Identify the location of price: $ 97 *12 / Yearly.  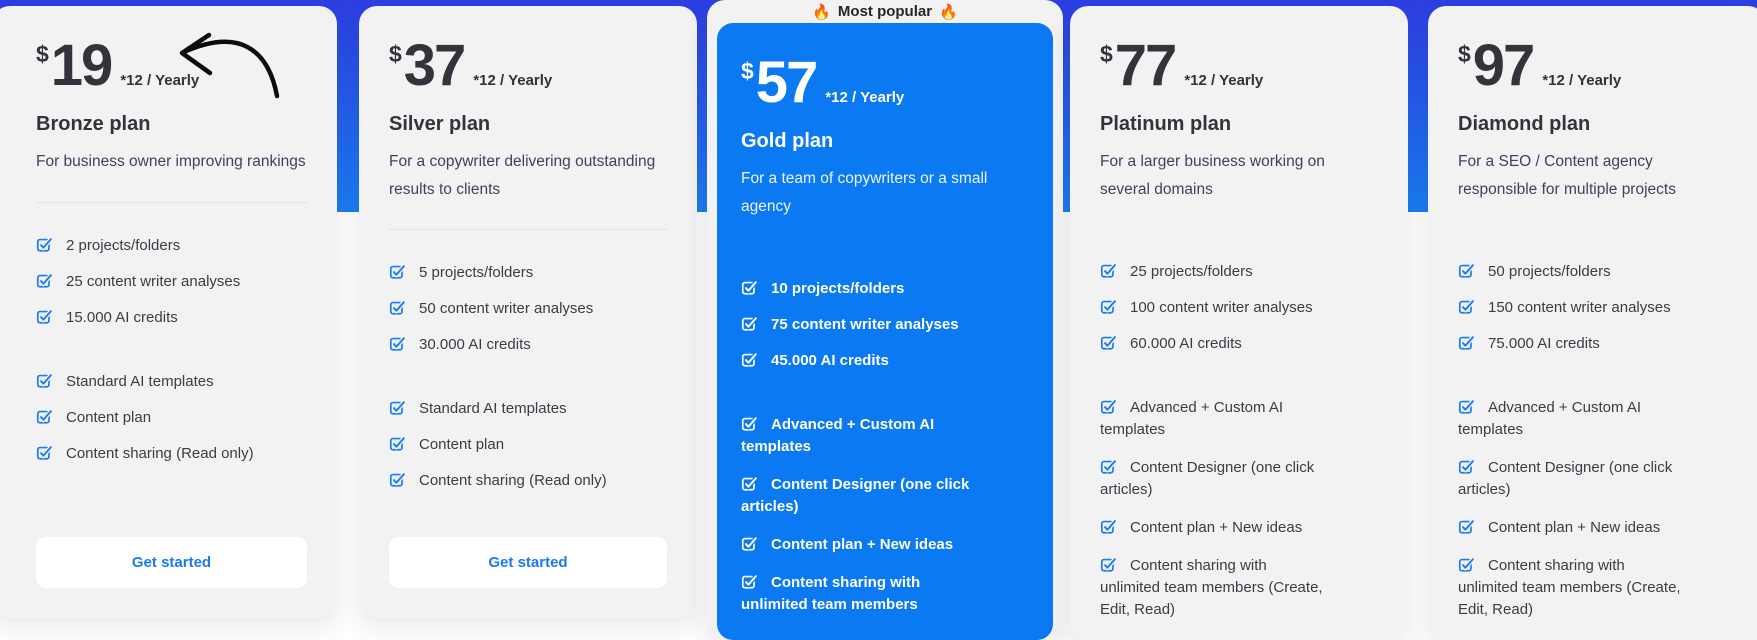
(1597, 65).